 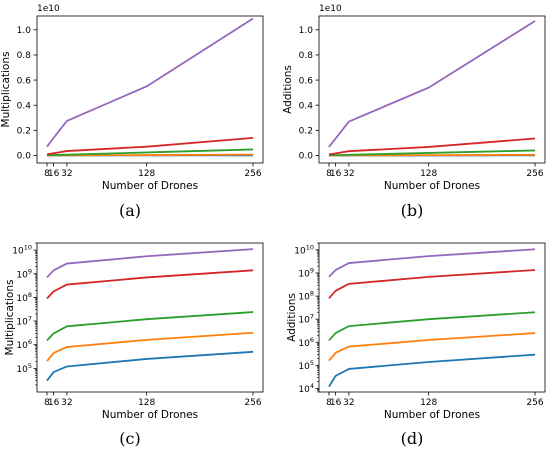 I want to click on panel-label-b: (b), so click(x=412, y=210).